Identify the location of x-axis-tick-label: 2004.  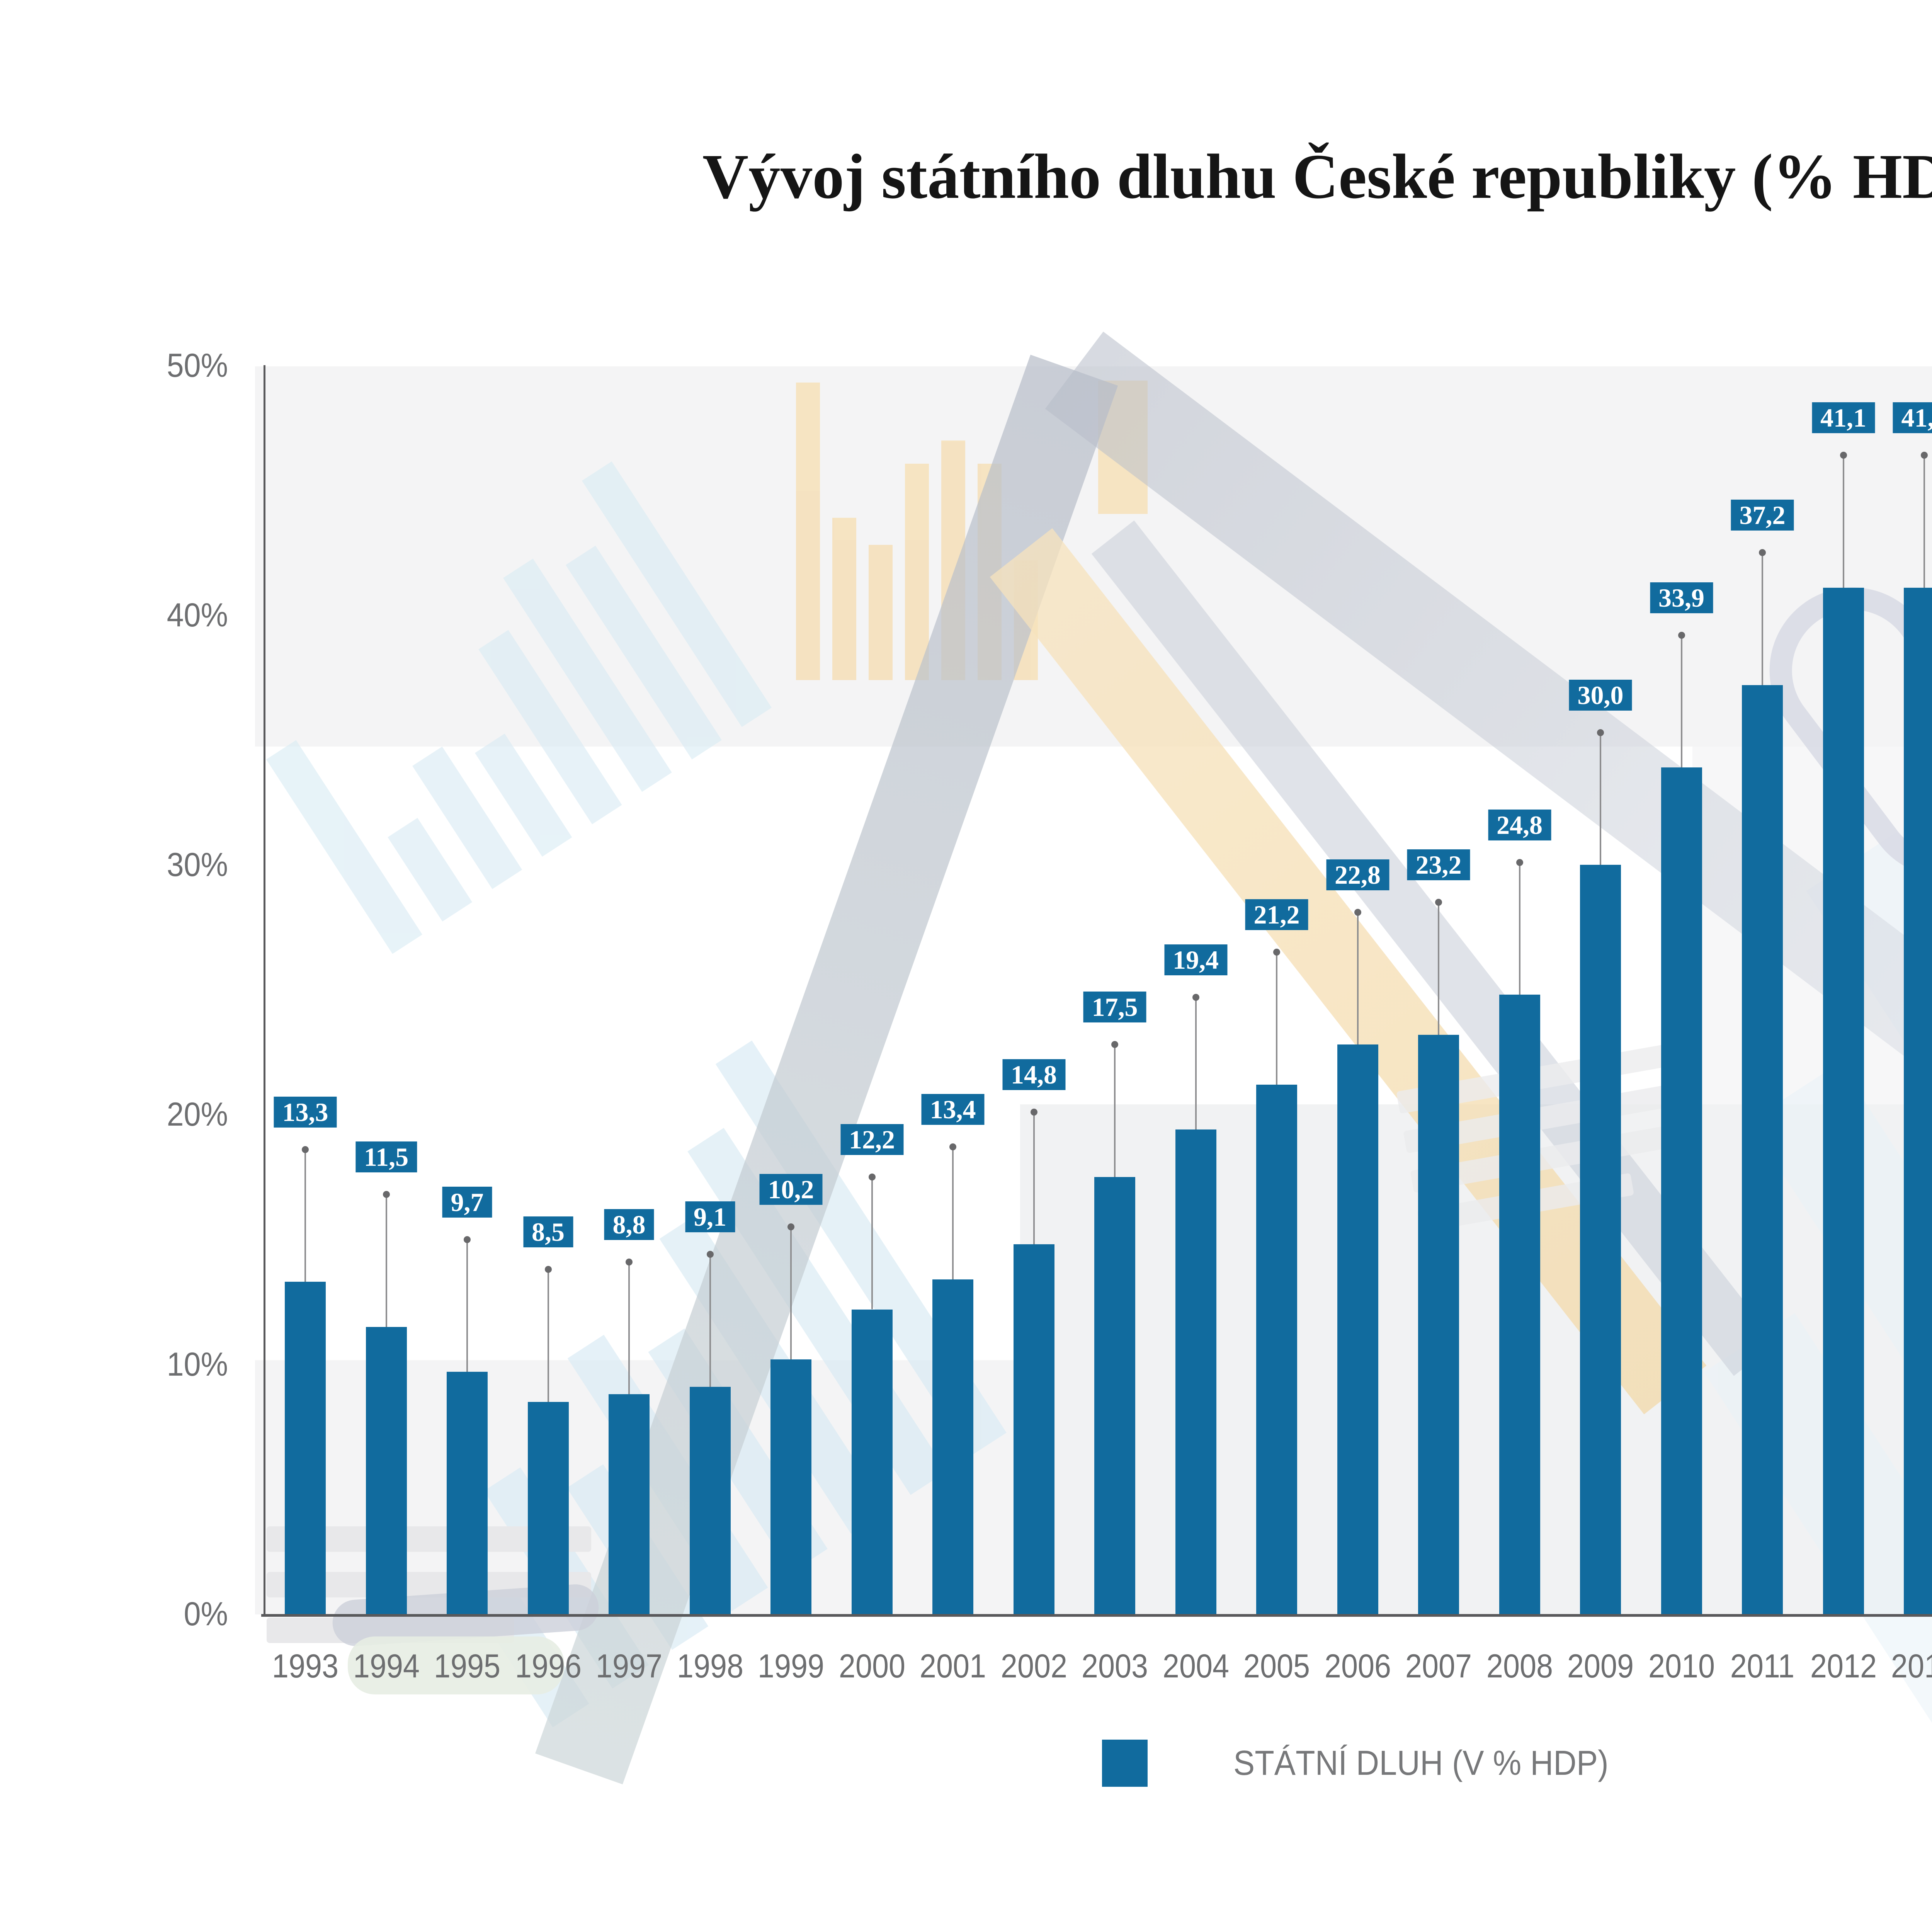
(1196, 1667).